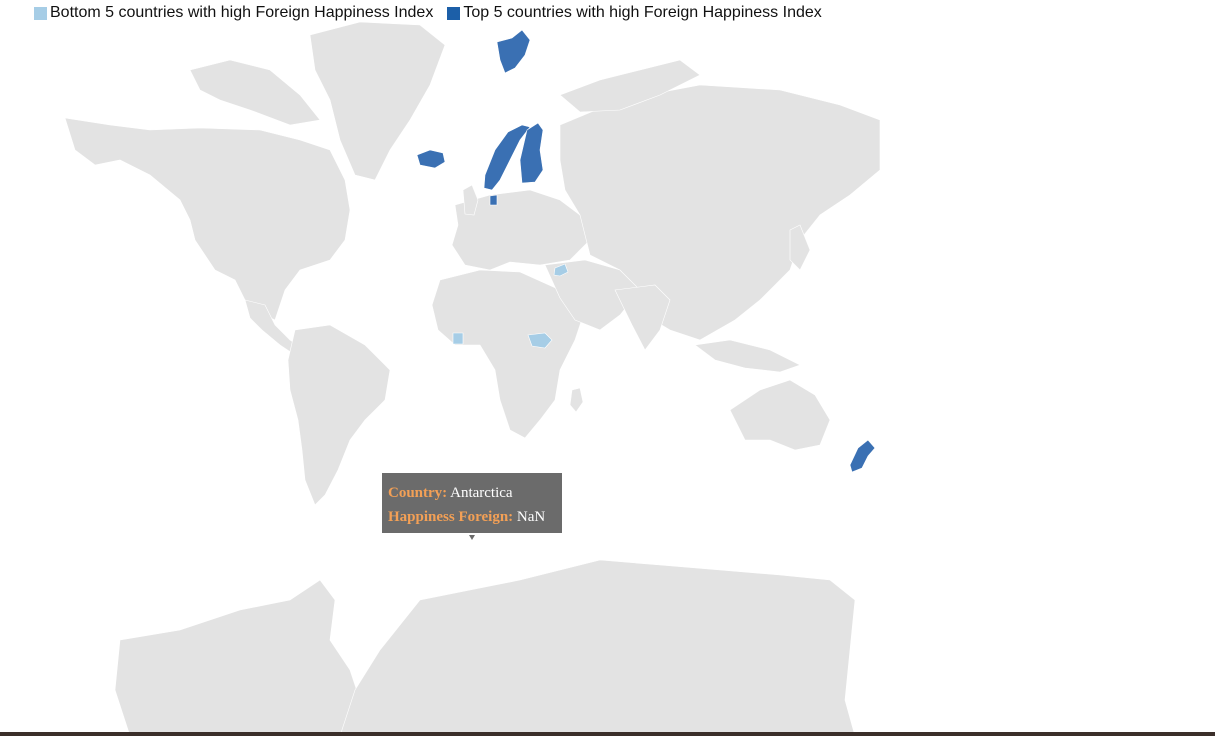 The image size is (1215, 736). What do you see at coordinates (531, 153) in the screenshot?
I see `country-finland` at bounding box center [531, 153].